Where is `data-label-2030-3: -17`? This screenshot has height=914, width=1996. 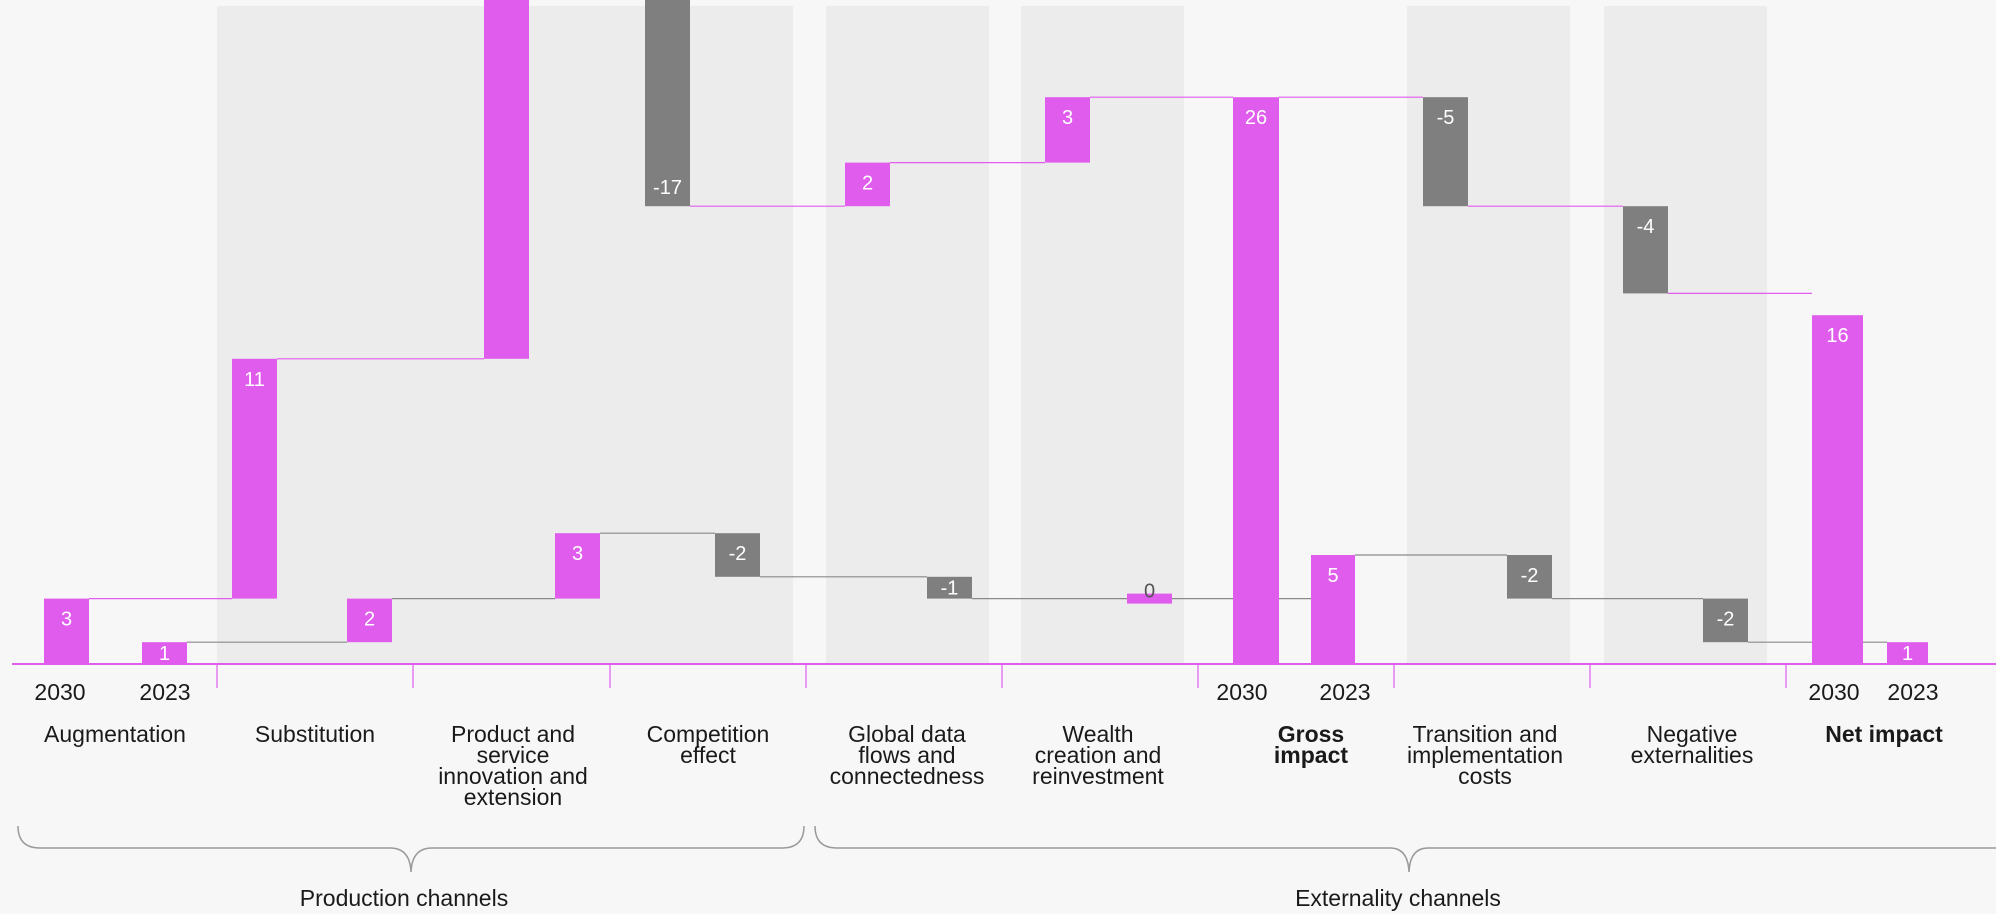 data-label-2030-3: -17 is located at coordinates (667, 188).